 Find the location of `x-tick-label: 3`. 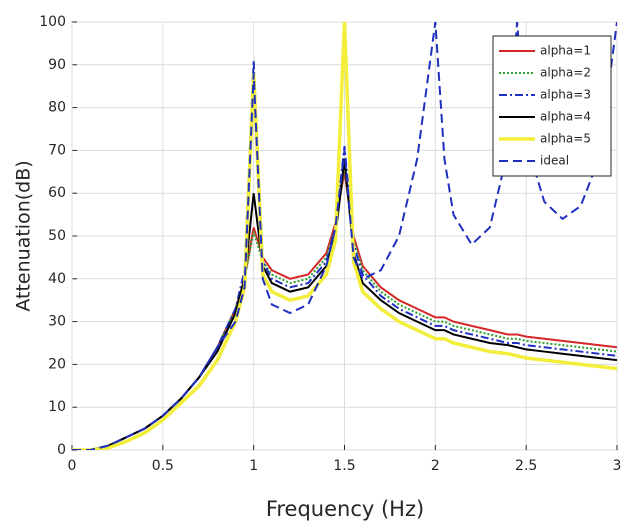

x-tick-label: 3 is located at coordinates (617, 466).